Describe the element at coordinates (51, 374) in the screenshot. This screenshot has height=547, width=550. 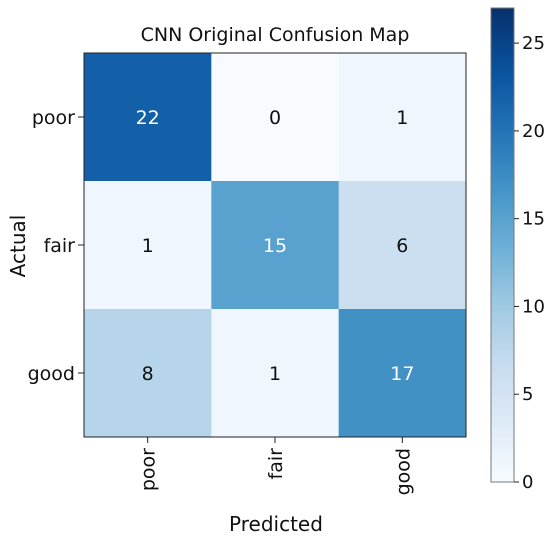
I see `y-tick-label: good` at that location.